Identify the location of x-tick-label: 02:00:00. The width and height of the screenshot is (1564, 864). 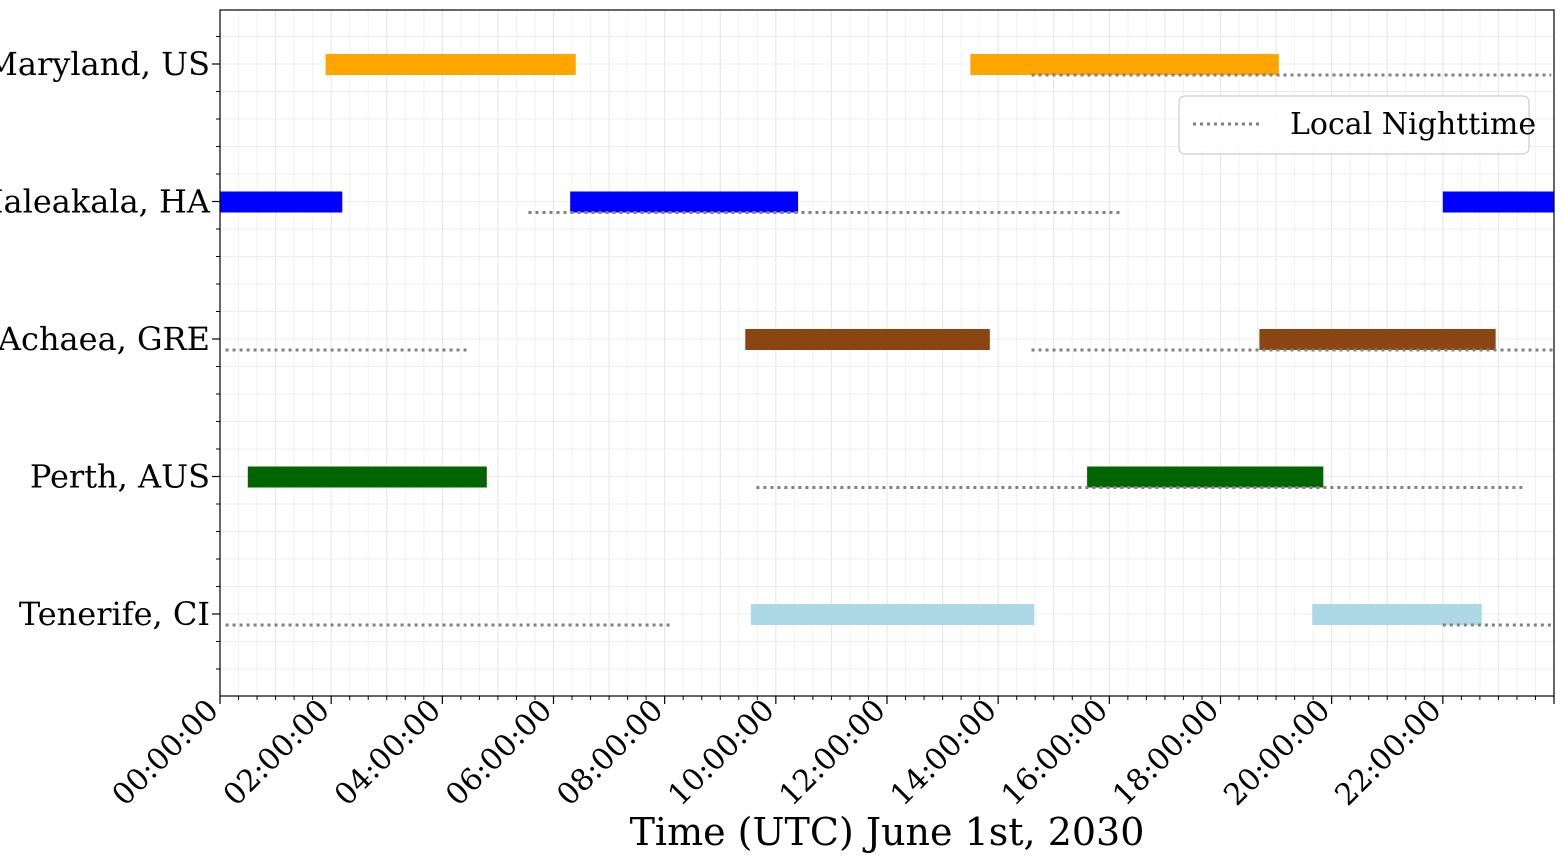
(277, 753).